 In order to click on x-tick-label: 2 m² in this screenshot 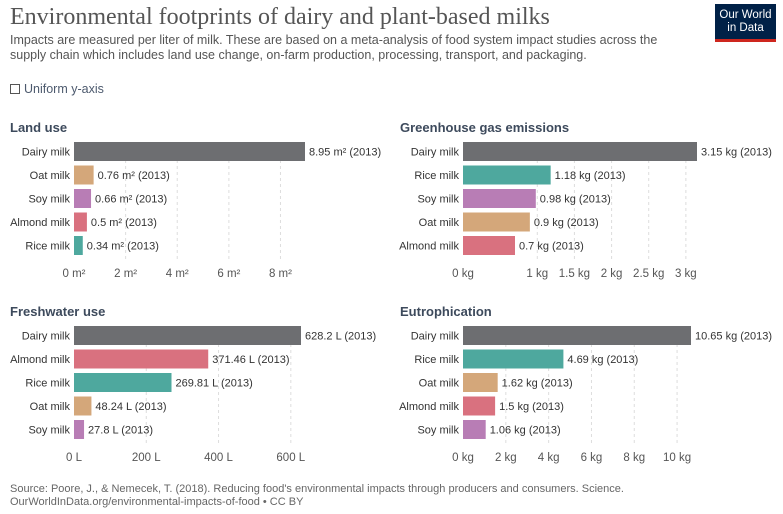, I will do `click(125, 274)`.